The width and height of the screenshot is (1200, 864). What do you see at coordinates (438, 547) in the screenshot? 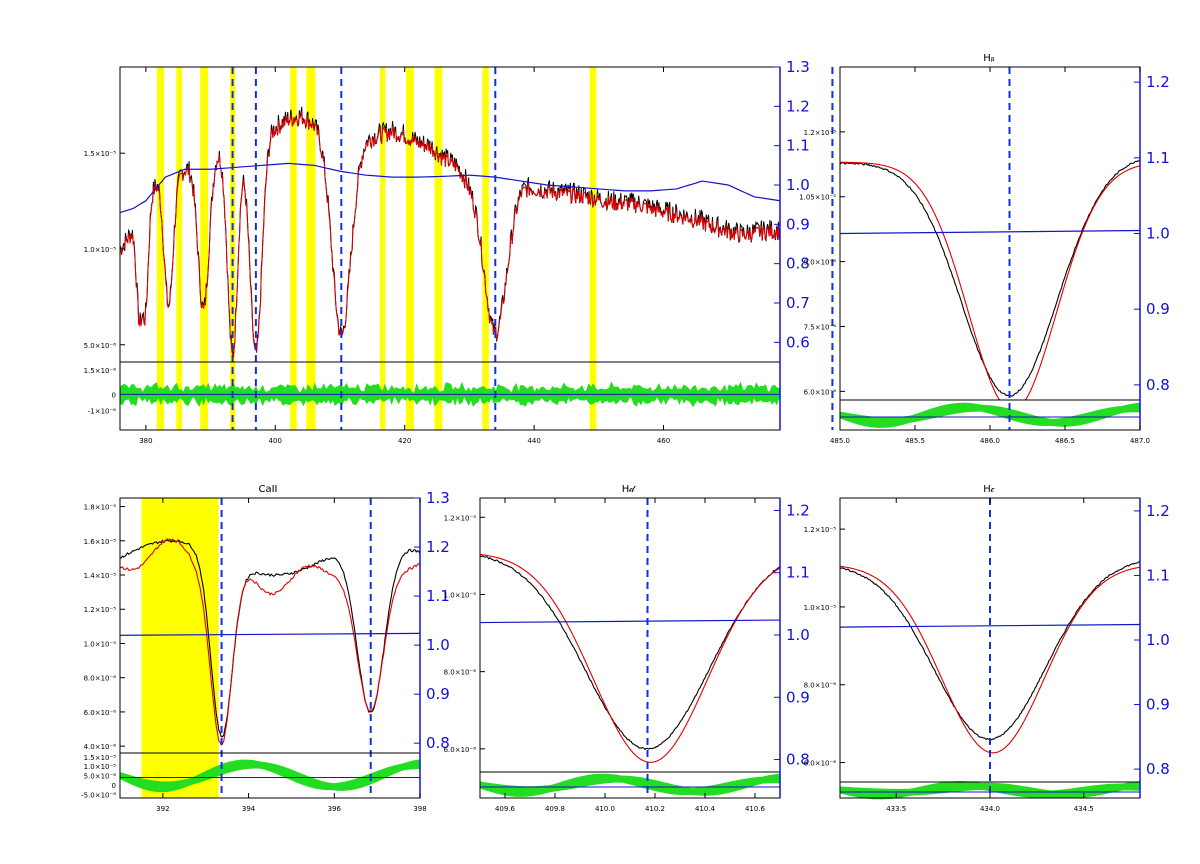
I see `caii-right-tick-label: 1.2` at bounding box center [438, 547].